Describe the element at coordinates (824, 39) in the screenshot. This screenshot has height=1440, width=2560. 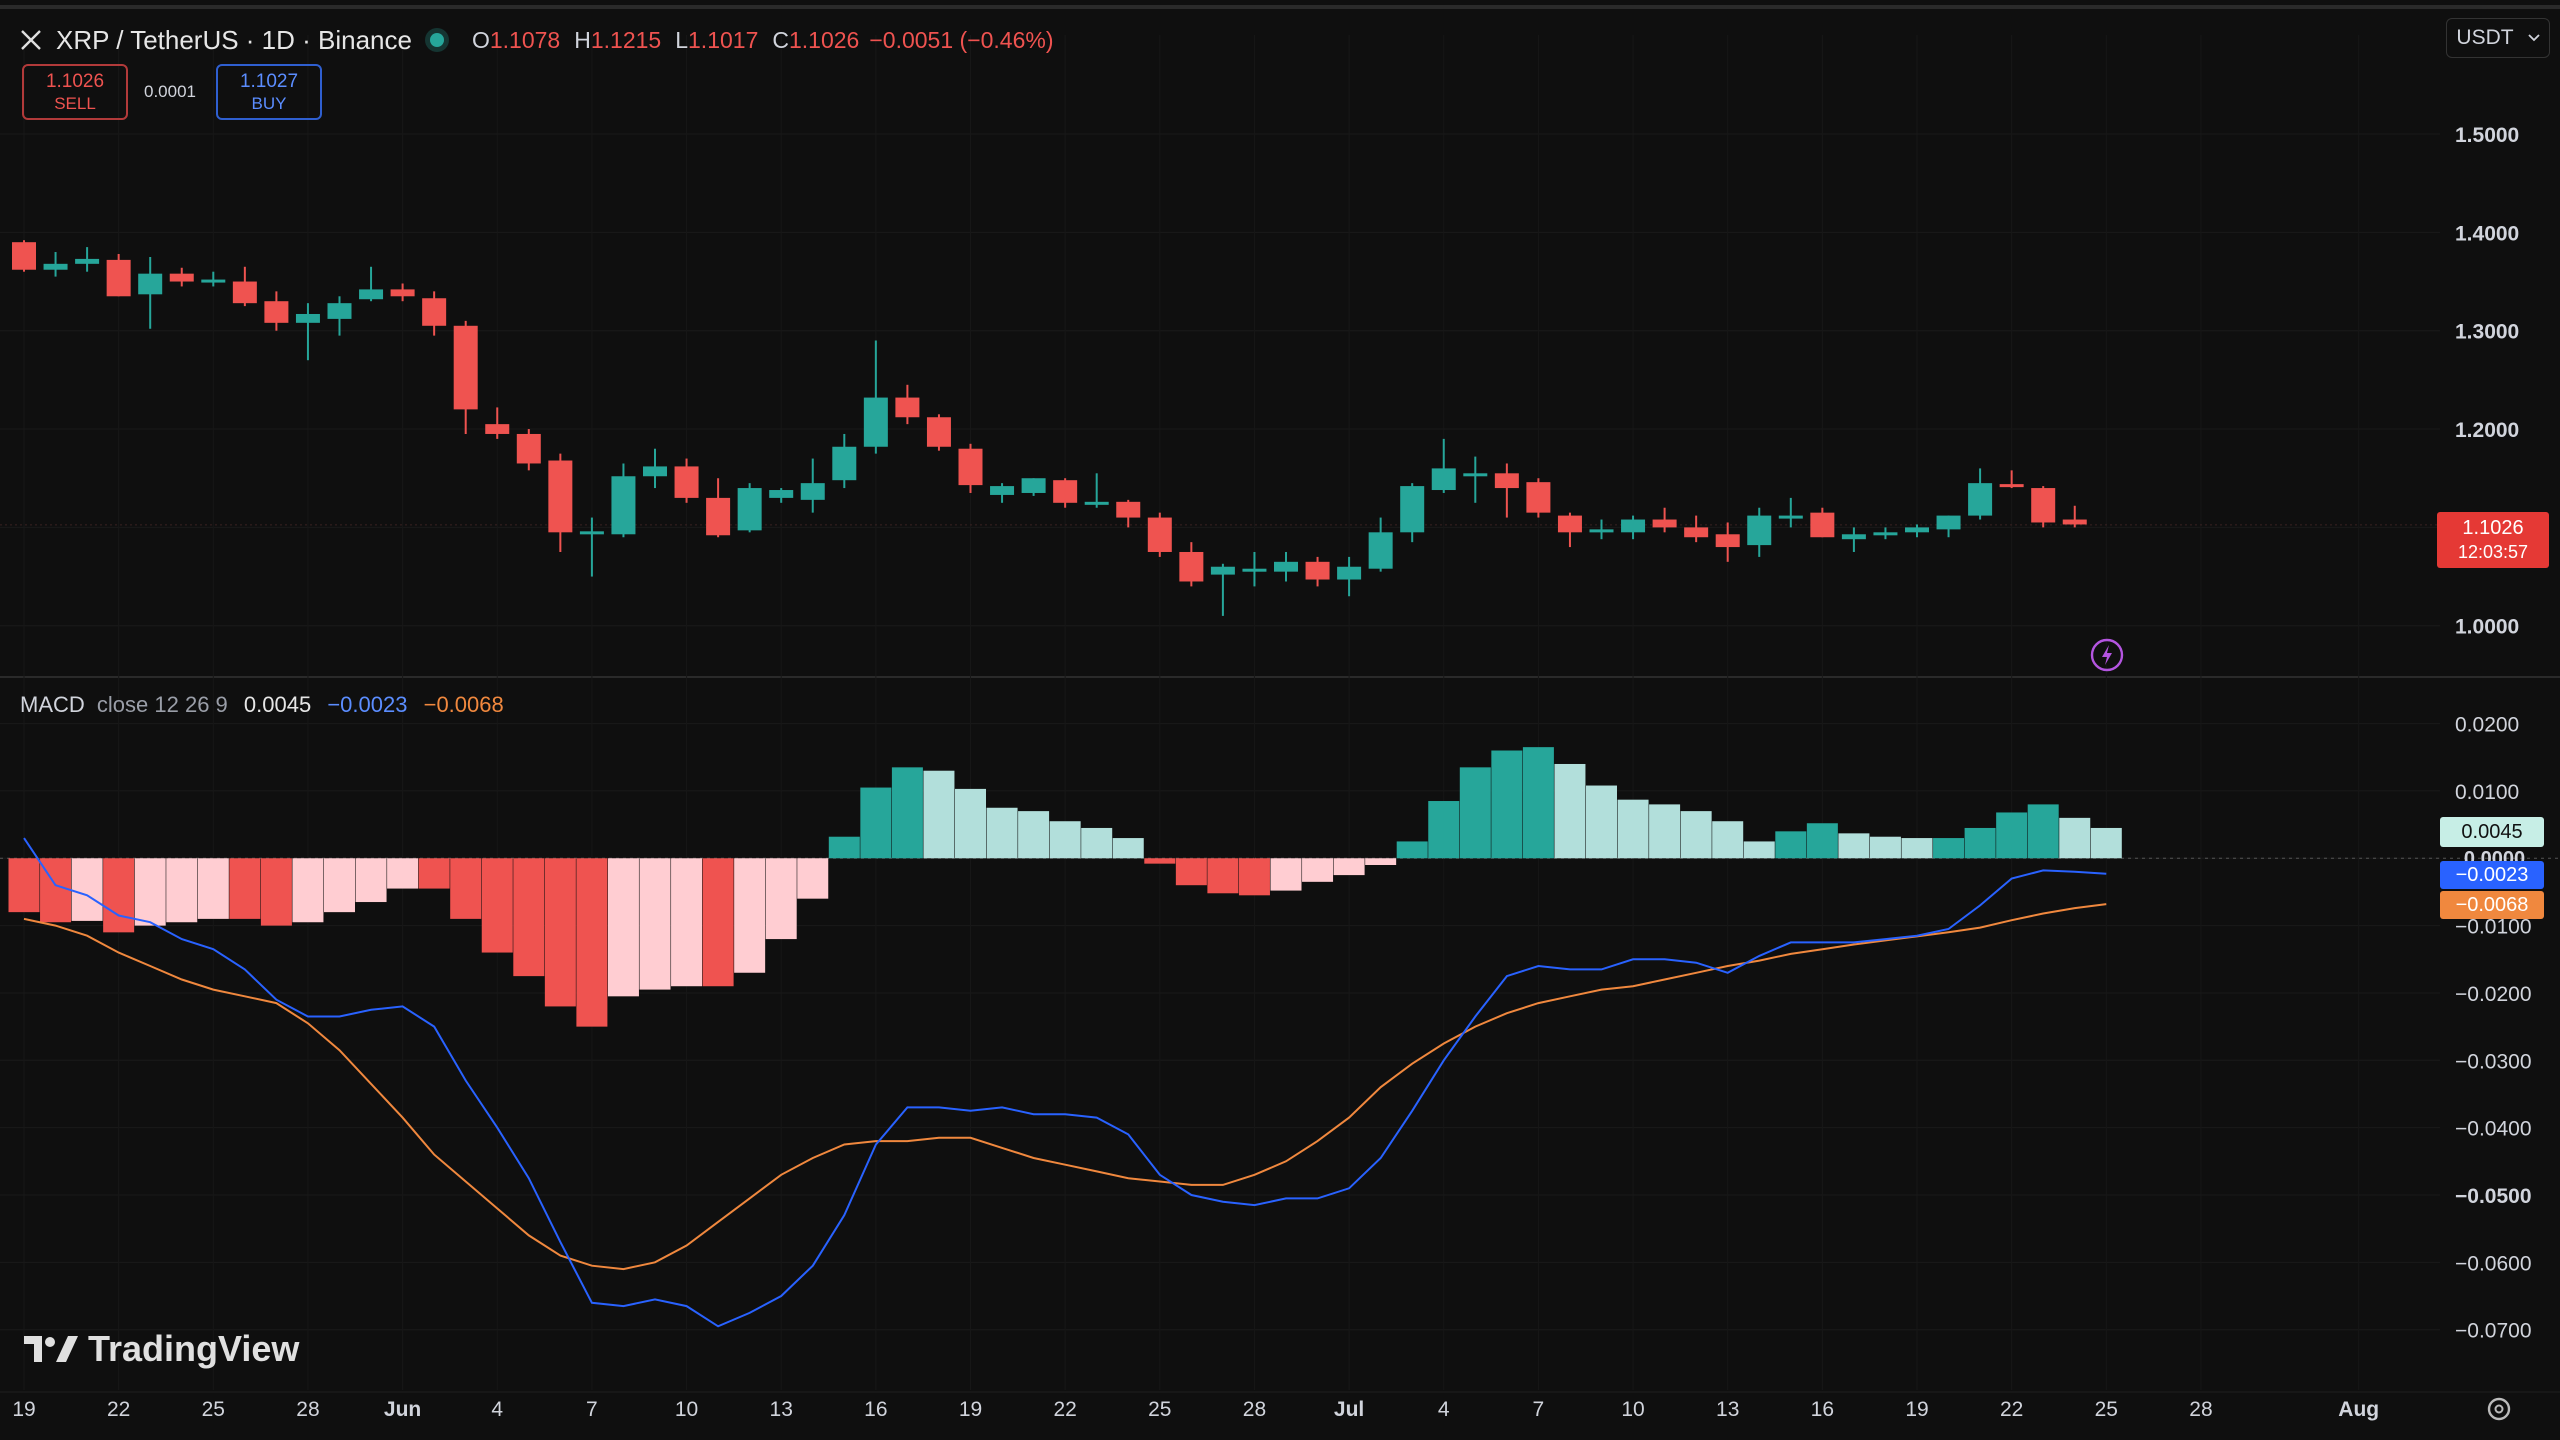
I see `close-value: 1.1026` at that location.